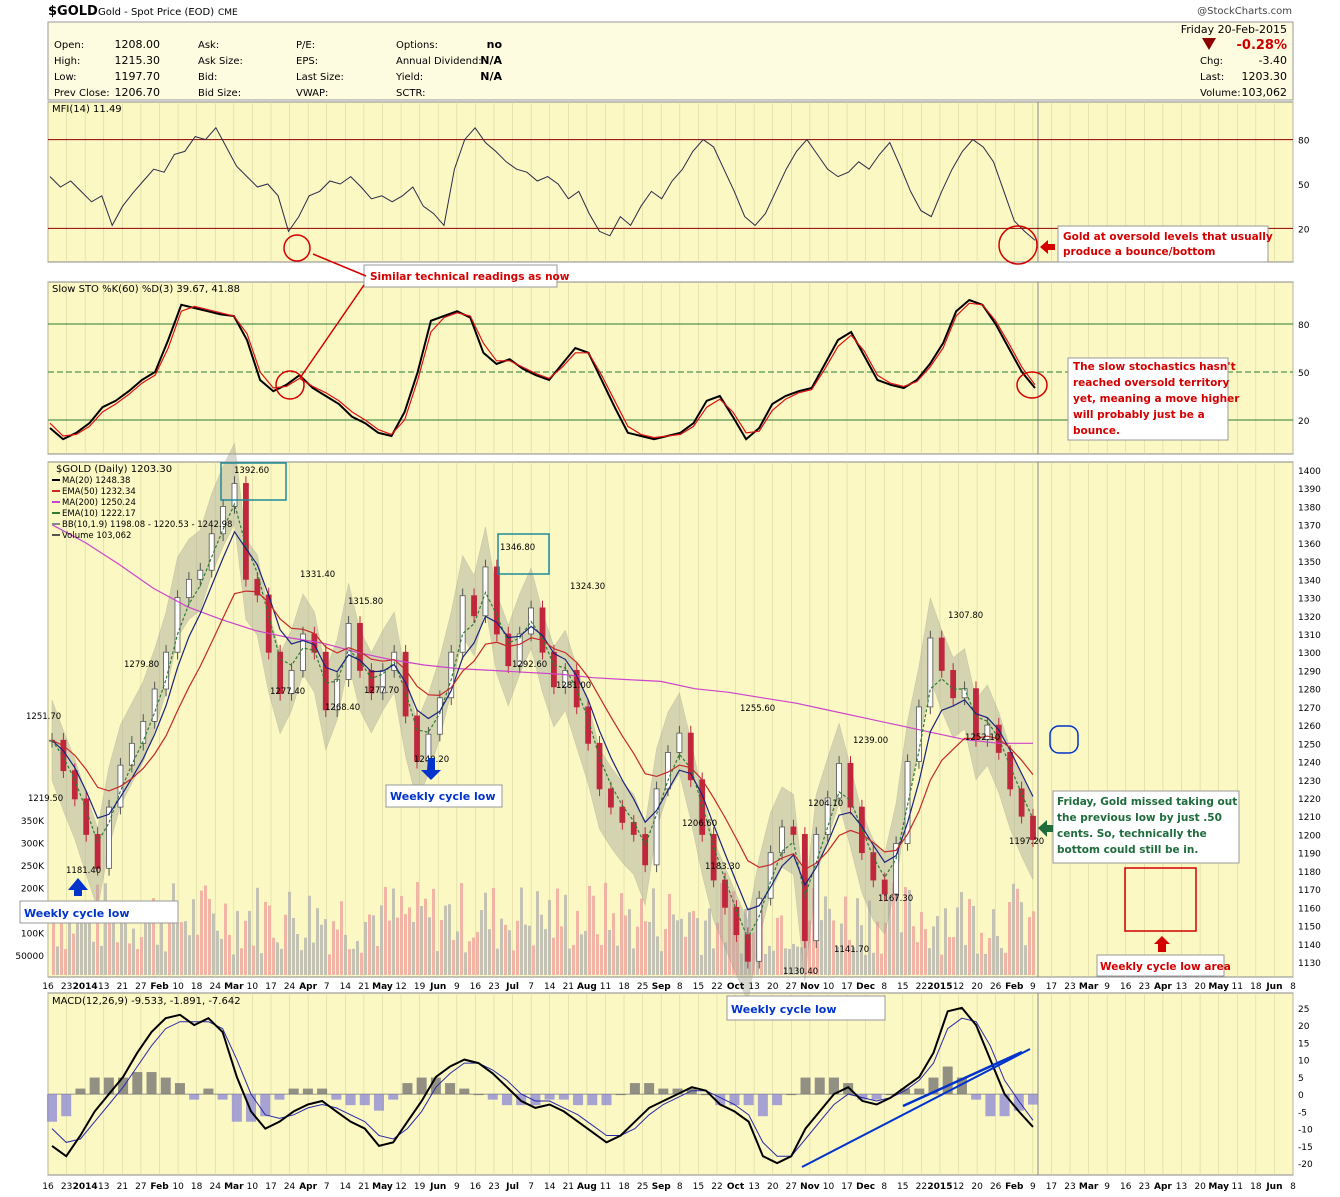 The width and height of the screenshot is (1340, 1197). What do you see at coordinates (420, 987) in the screenshot?
I see `x-axis-label: 19` at bounding box center [420, 987].